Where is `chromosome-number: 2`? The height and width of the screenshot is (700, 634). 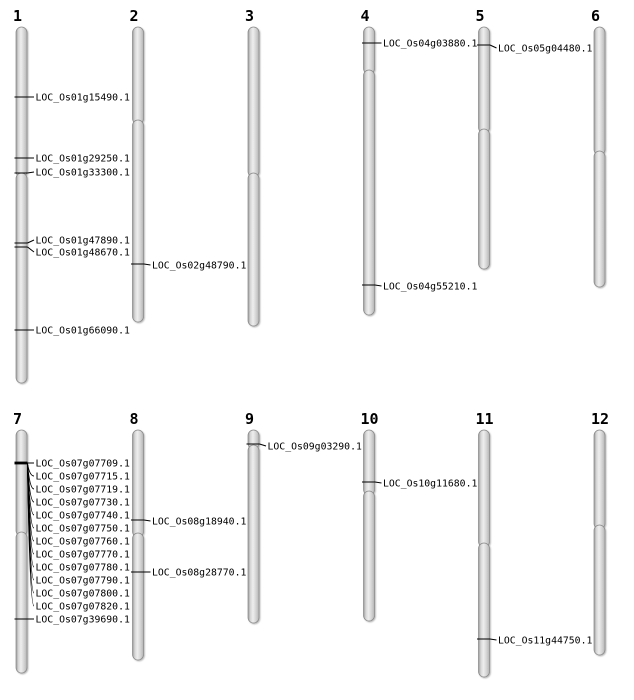
chromosome-number: 2 is located at coordinates (134, 16).